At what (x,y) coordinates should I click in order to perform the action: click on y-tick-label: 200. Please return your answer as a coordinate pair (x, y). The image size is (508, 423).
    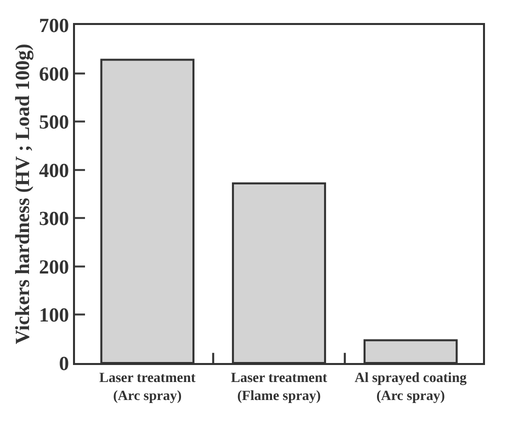
    Looking at the image, I should click on (54, 267).